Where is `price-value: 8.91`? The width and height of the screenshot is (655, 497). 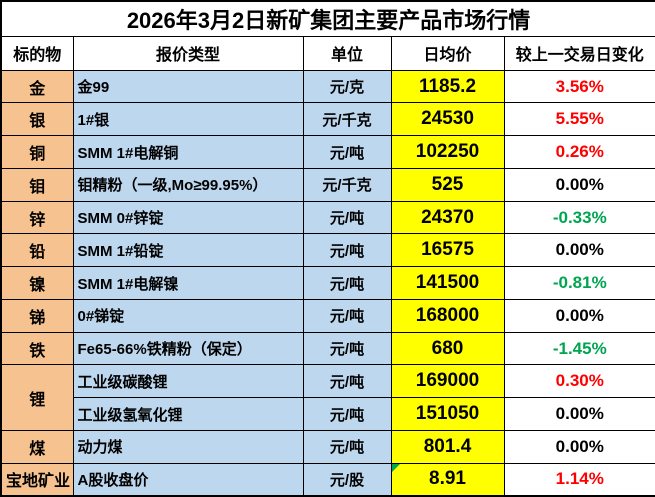 price-value: 8.91 is located at coordinates (447, 479).